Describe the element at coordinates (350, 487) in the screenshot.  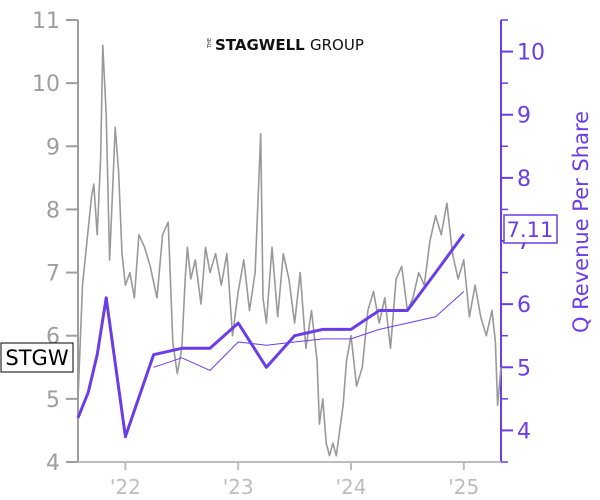
I see `x-tick-label: '24` at that location.